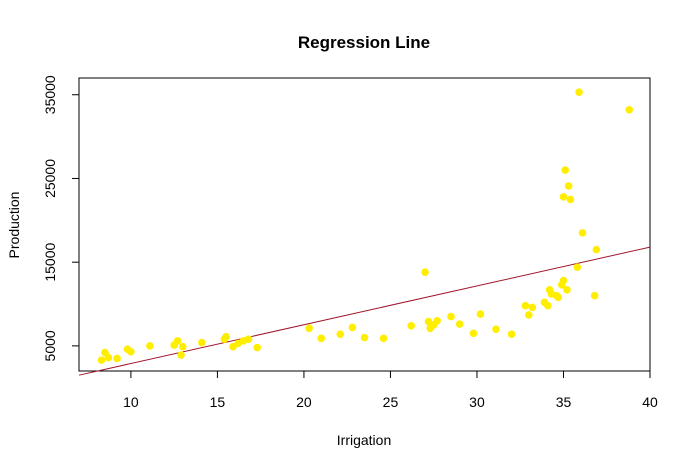  What do you see at coordinates (364, 42) in the screenshot?
I see `chart-title: Regression Line` at bounding box center [364, 42].